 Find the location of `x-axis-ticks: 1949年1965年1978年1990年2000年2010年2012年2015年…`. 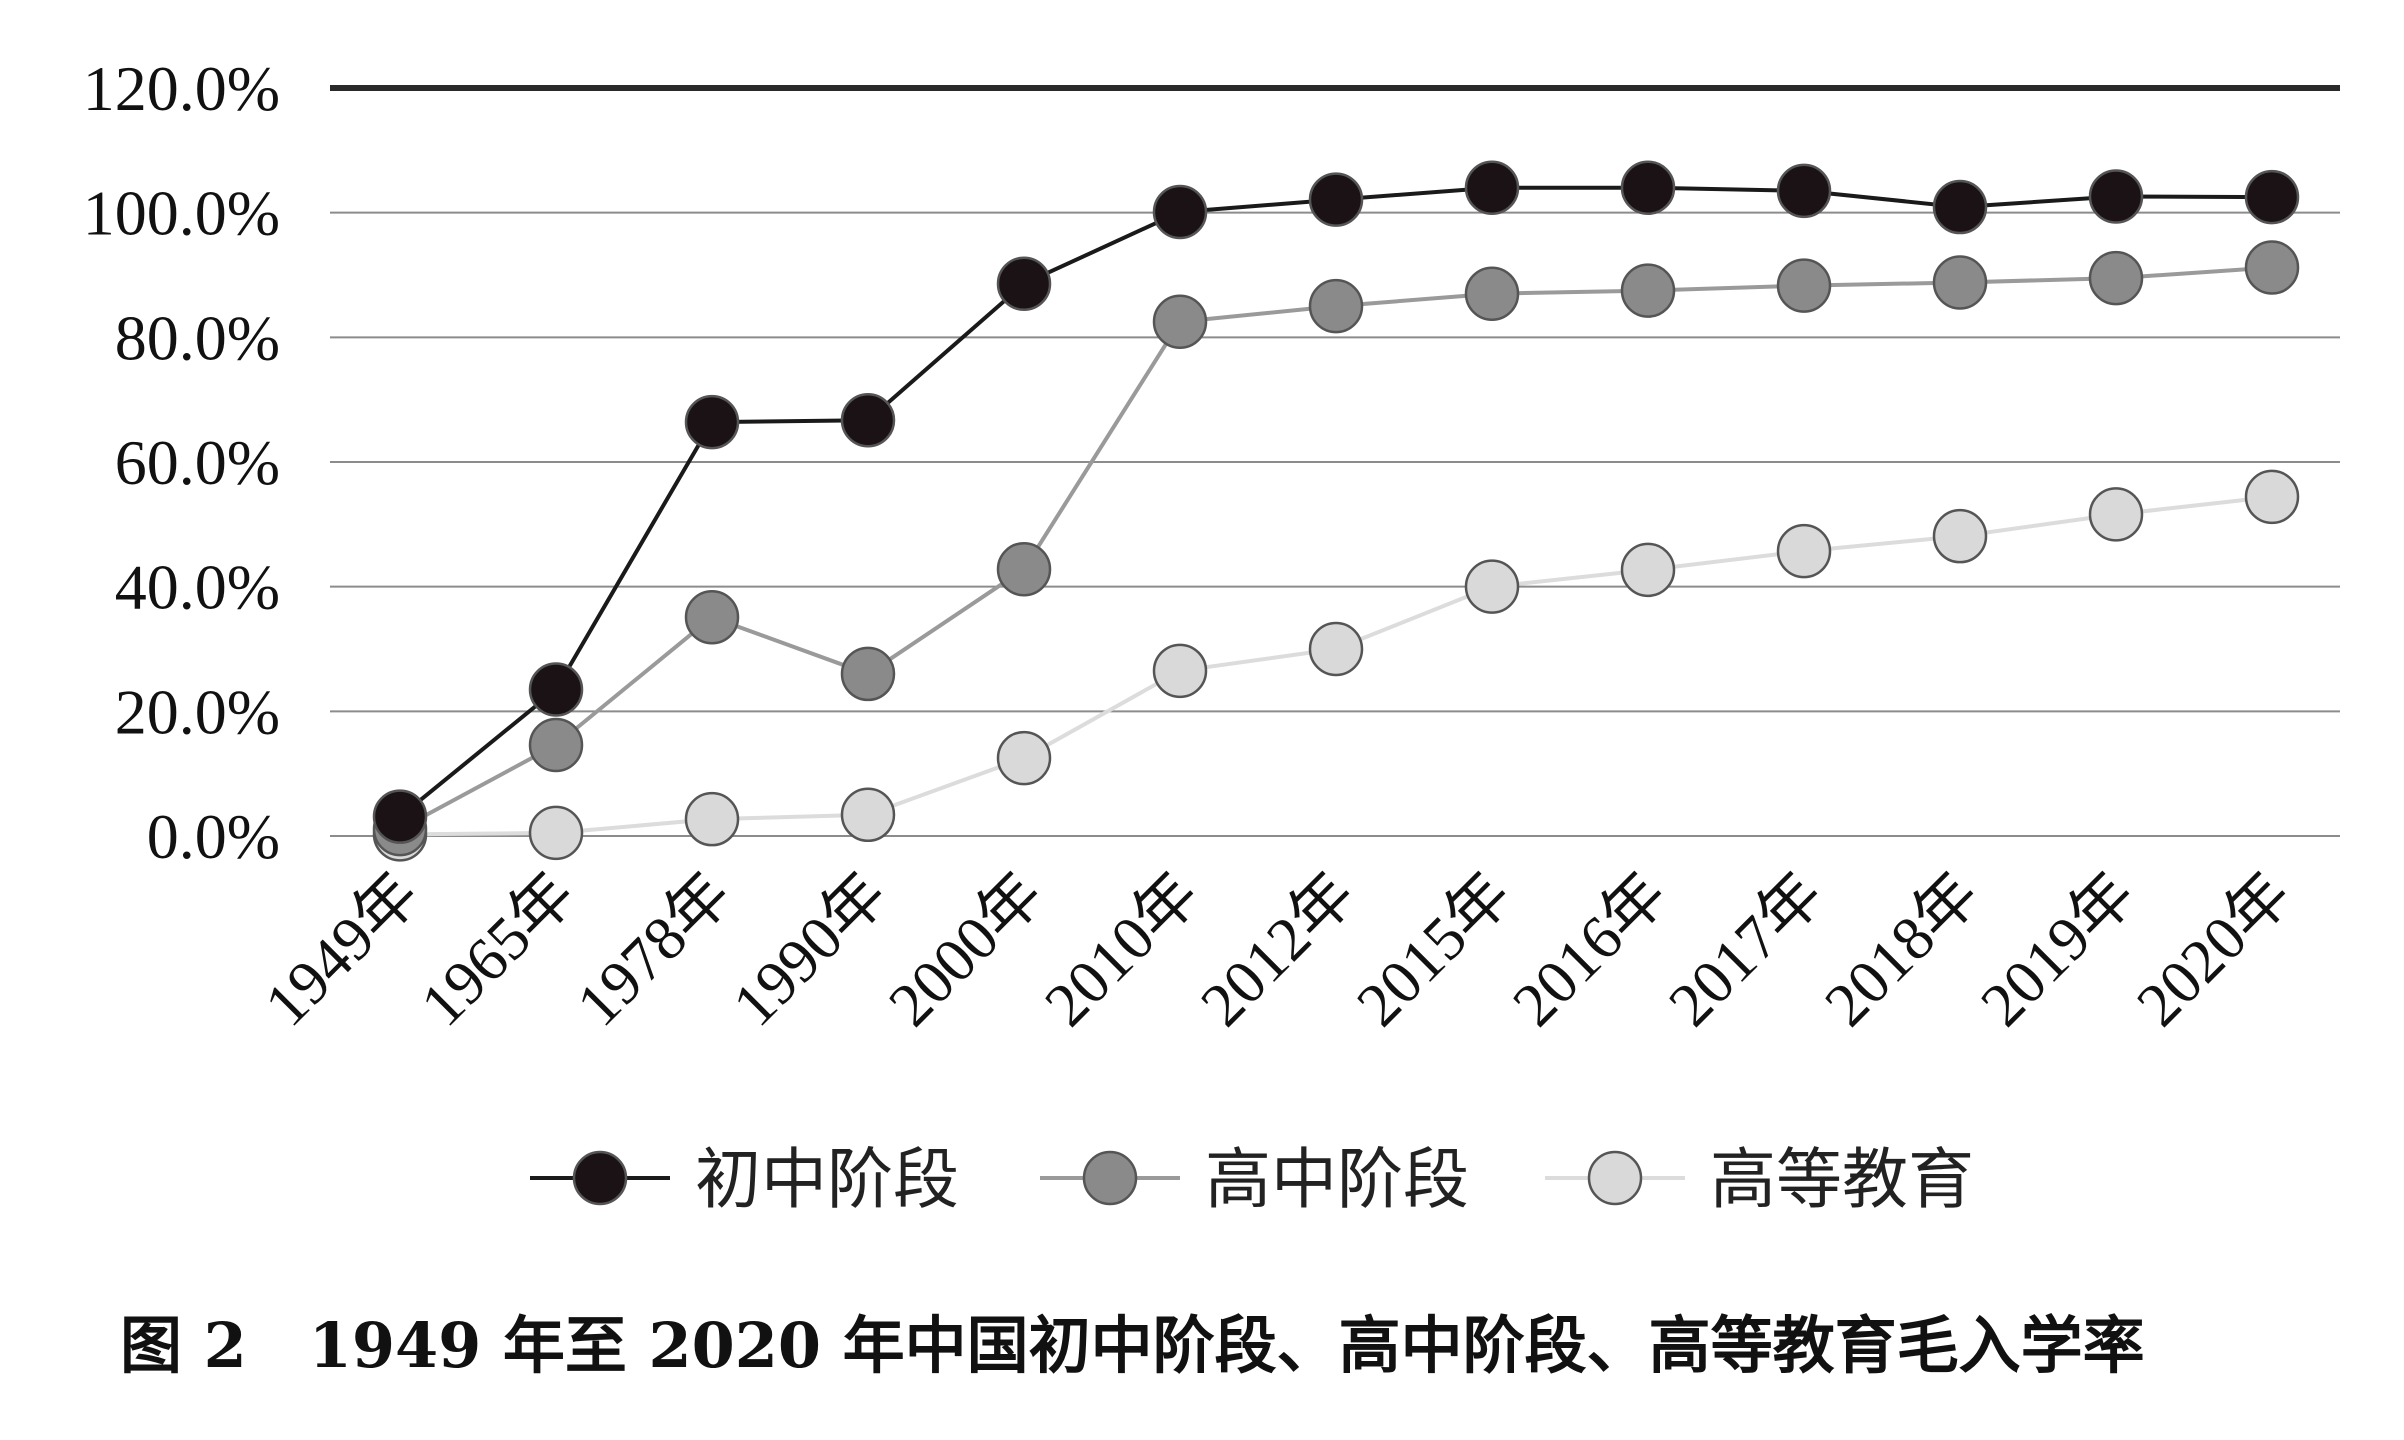

x-axis-ticks: 1949年1965年1978年1990年2000年2010年2012年2015年… is located at coordinates (1278, 950).